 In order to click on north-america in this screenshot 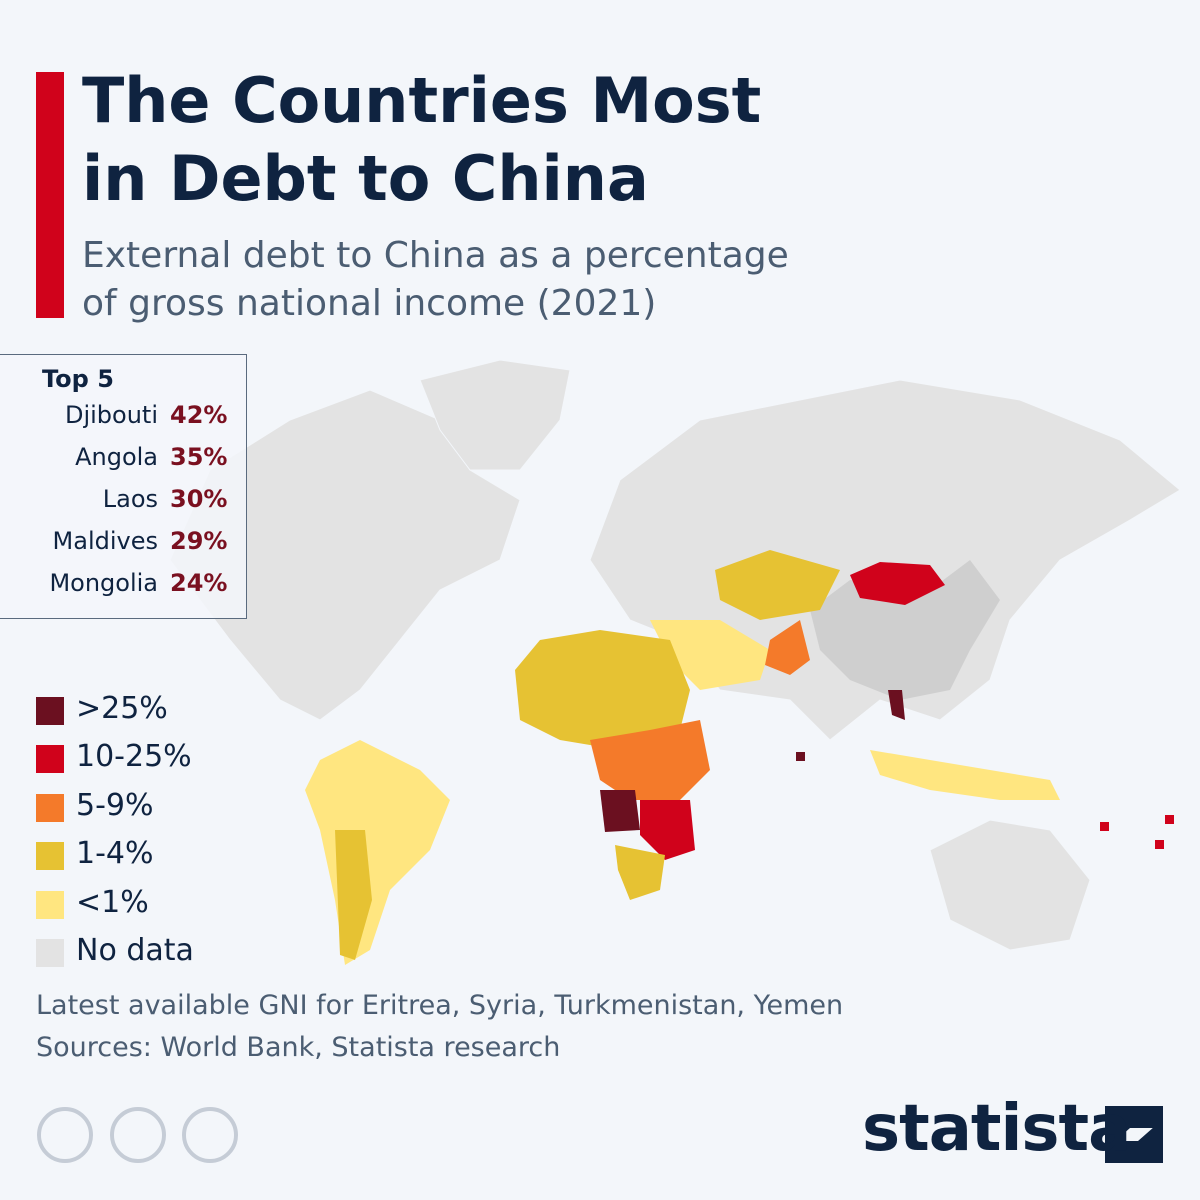, I will do `click(345, 555)`.